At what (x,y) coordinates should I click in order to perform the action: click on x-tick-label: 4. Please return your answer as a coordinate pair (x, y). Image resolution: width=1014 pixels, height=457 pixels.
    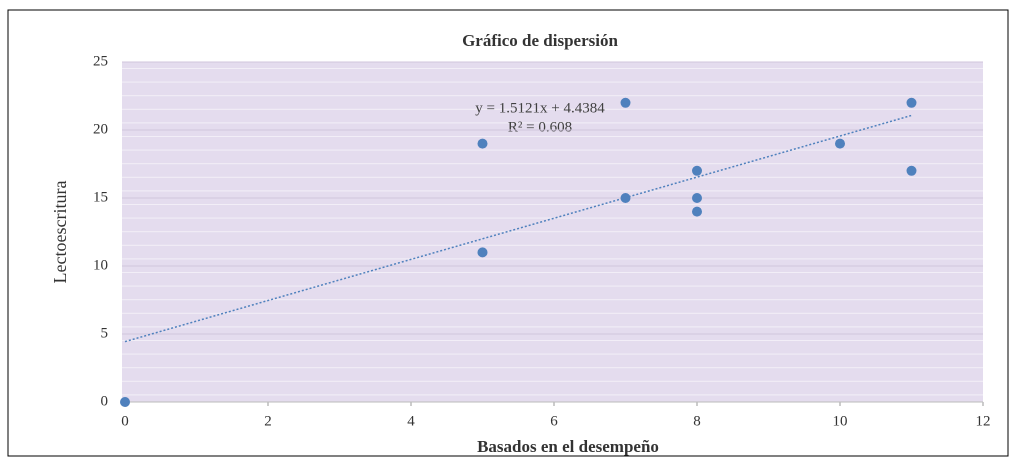
    Looking at the image, I should click on (411, 421).